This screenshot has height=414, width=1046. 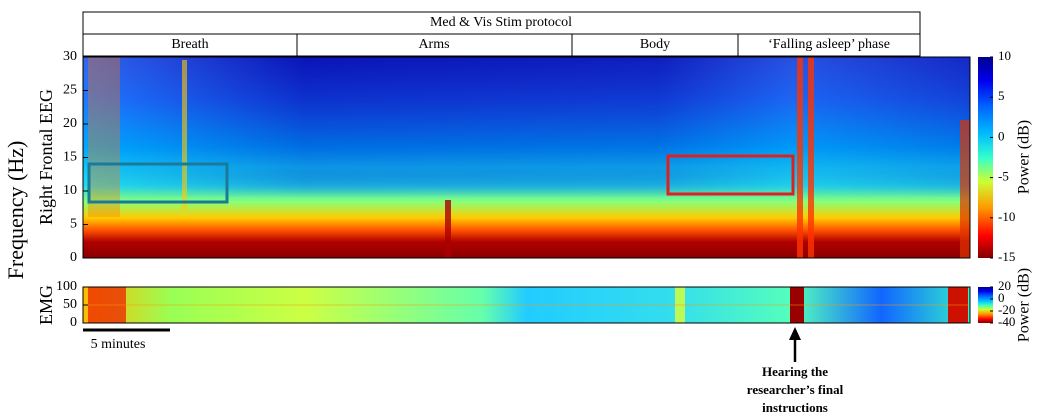 What do you see at coordinates (1004, 285) in the screenshot?
I see `colorbar-tick-label: 20` at bounding box center [1004, 285].